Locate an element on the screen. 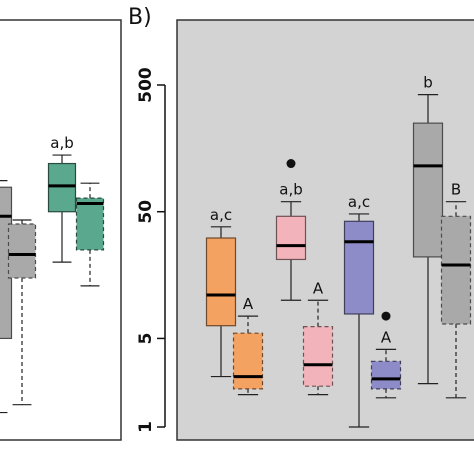 This screenshot has width=474, height=474. y-tick-label-5: 5 is located at coordinates (146, 339).